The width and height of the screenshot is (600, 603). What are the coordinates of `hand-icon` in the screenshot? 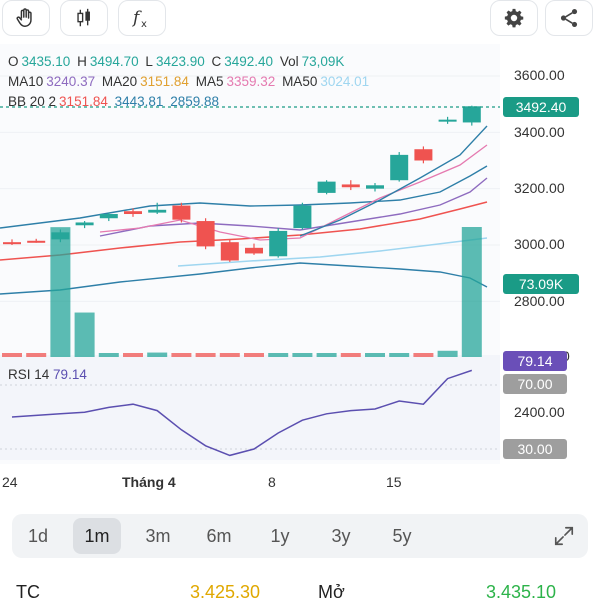 It's located at (24, 17).